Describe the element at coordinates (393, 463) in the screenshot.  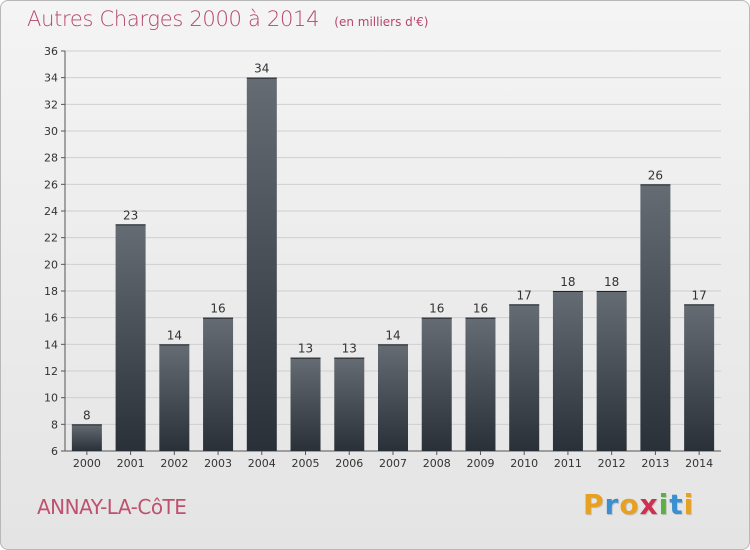
I see `x-tick-label: 2007` at that location.